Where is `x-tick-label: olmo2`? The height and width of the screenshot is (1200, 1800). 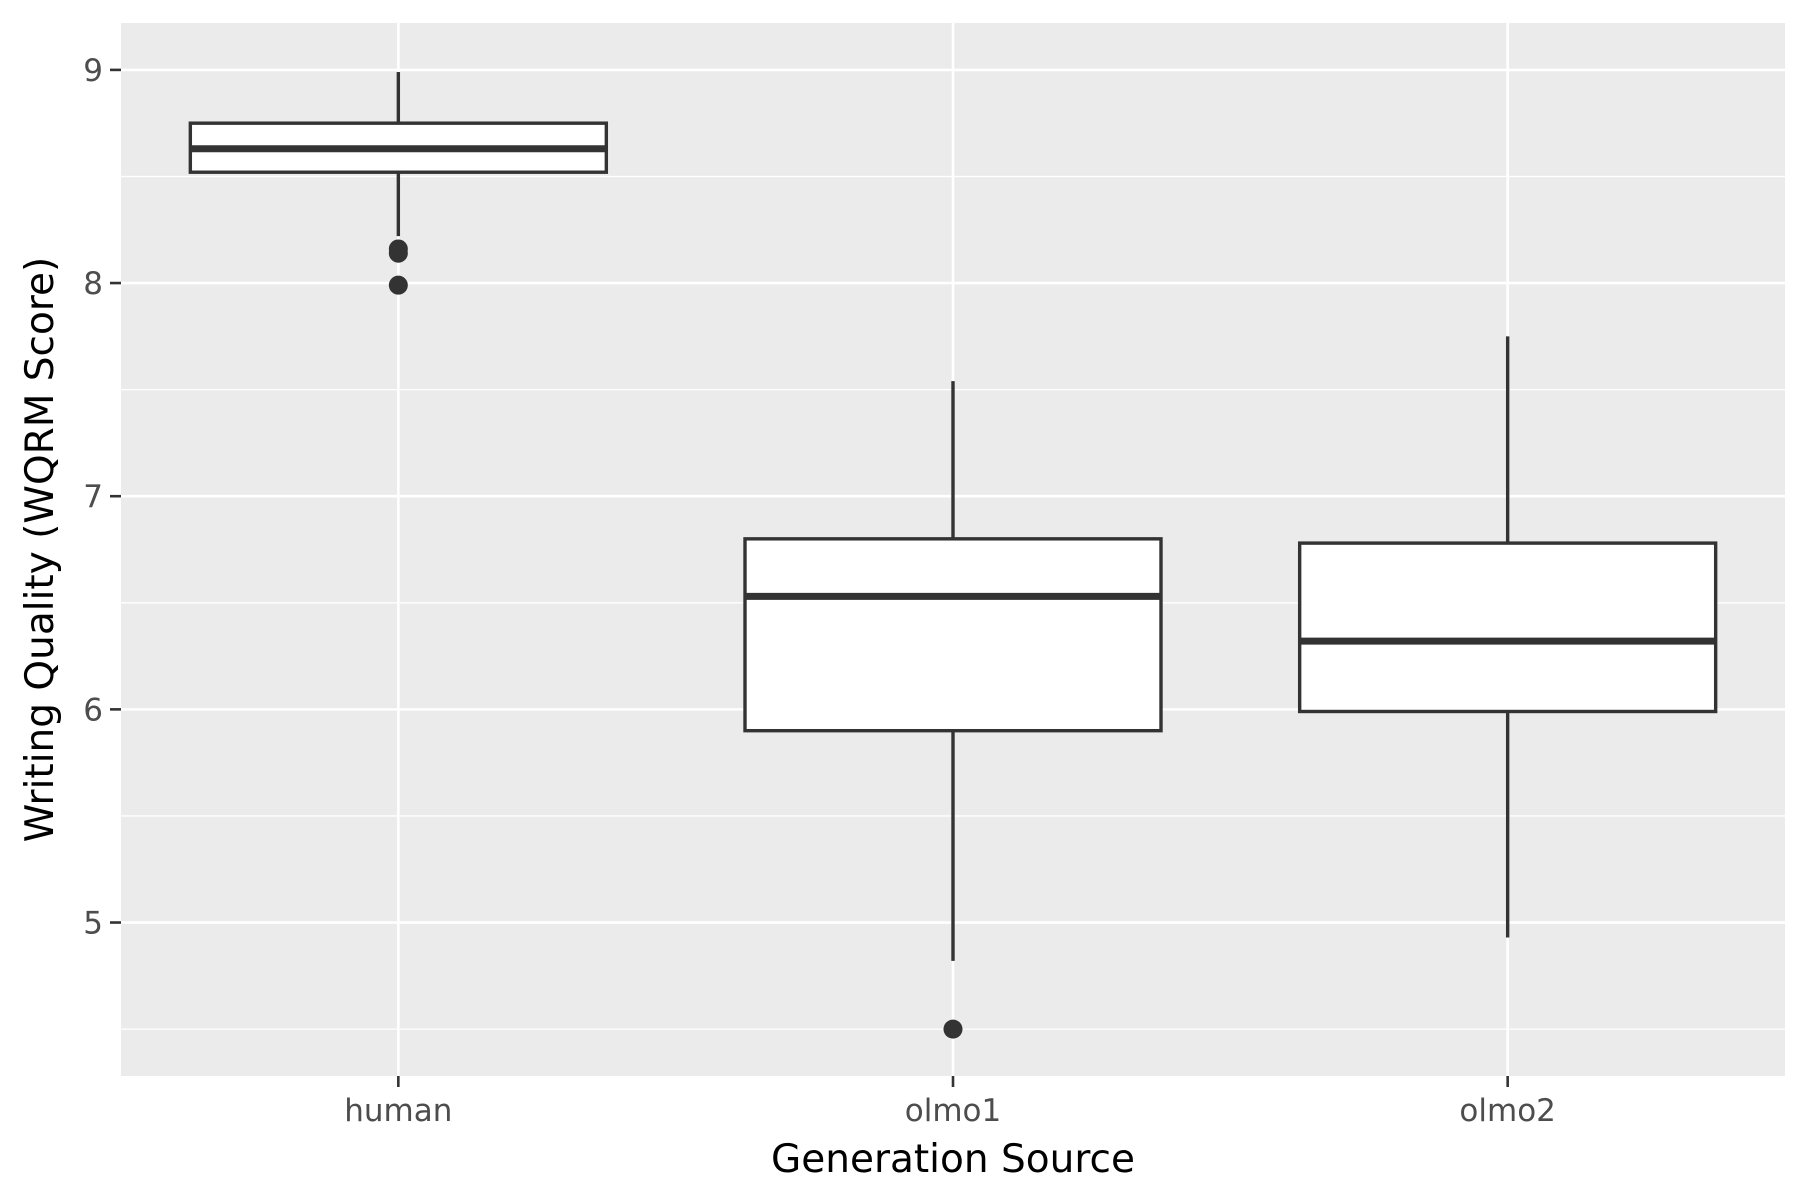 x-tick-label: olmo2 is located at coordinates (1507, 1111).